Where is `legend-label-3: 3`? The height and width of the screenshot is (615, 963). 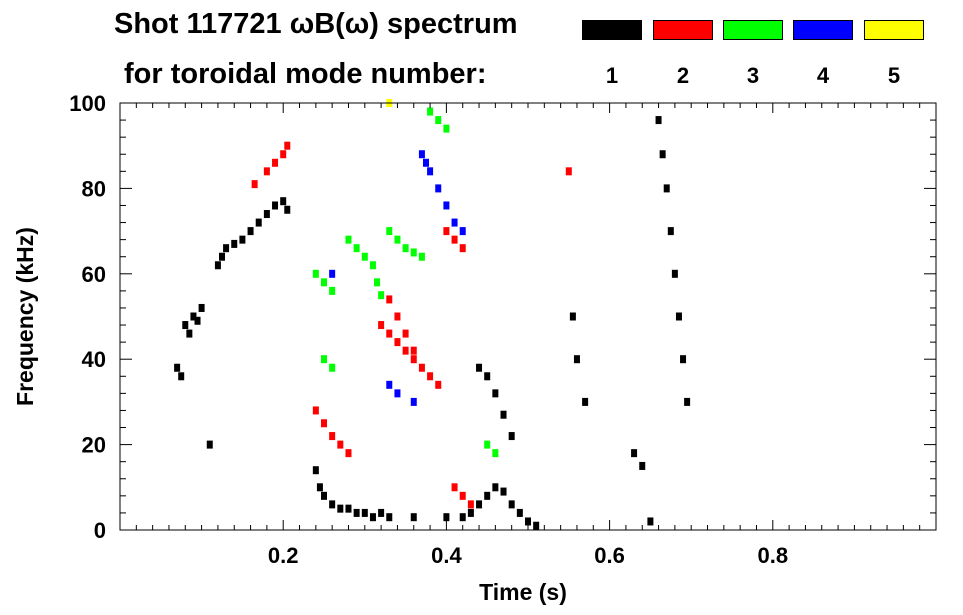
legend-label-3: 3 is located at coordinates (753, 75).